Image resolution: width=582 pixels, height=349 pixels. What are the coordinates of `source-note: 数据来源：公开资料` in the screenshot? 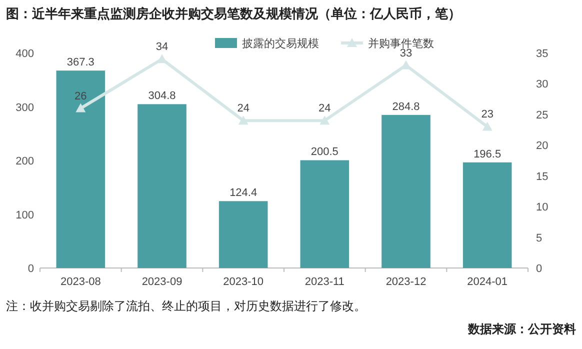 It's located at (521, 329).